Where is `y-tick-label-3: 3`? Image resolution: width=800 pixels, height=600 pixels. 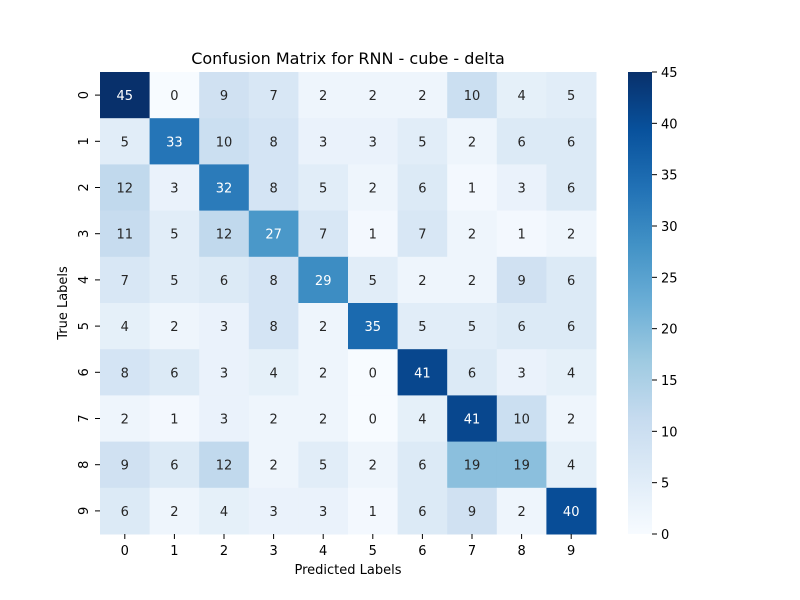
y-tick-label-3: 3 is located at coordinates (84, 234).